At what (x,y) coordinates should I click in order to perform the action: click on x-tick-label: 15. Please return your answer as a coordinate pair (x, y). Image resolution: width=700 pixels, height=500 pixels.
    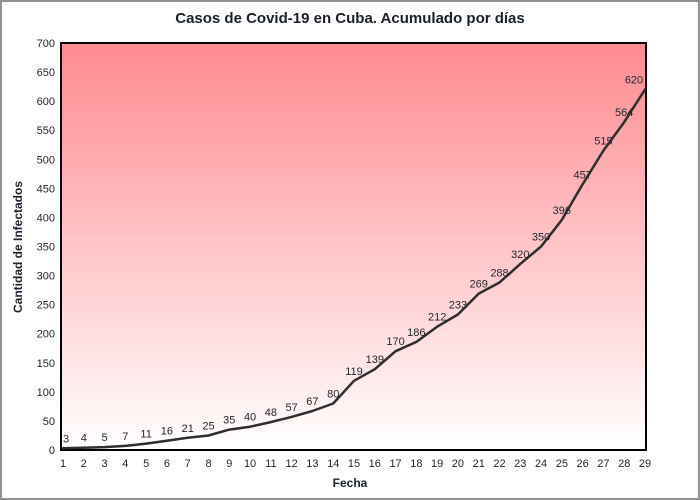
    Looking at the image, I should click on (354, 464).